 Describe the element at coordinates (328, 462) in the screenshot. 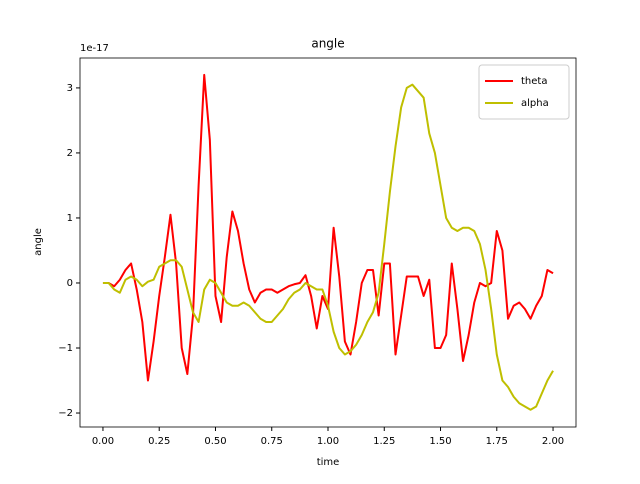

I see `x-axis-label: time` at that location.